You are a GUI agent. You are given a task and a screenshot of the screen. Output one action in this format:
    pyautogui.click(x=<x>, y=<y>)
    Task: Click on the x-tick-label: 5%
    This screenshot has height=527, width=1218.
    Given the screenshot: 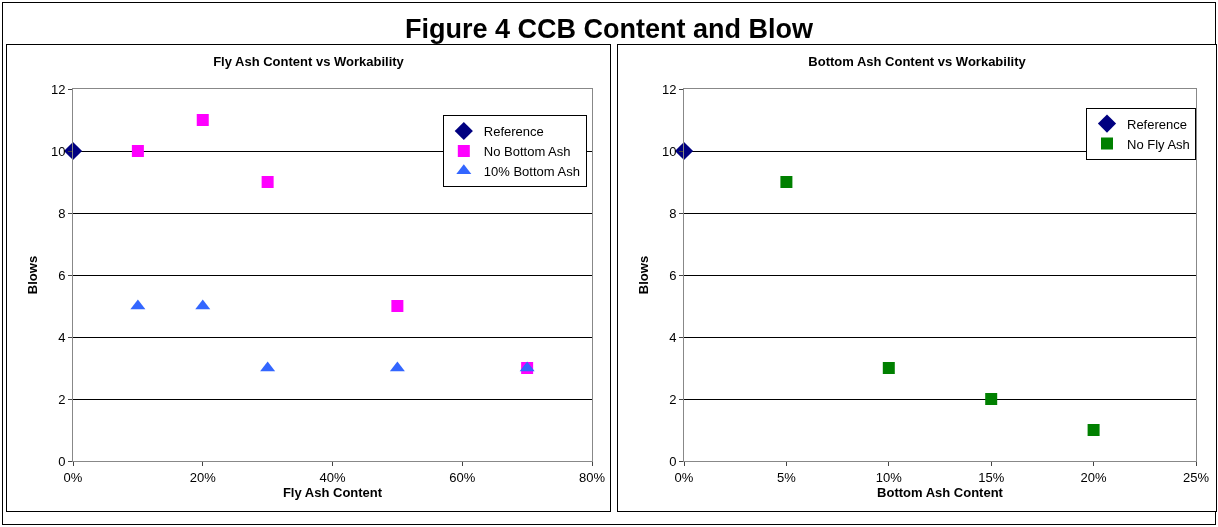 What is the action you would take?
    pyautogui.click(x=787, y=477)
    